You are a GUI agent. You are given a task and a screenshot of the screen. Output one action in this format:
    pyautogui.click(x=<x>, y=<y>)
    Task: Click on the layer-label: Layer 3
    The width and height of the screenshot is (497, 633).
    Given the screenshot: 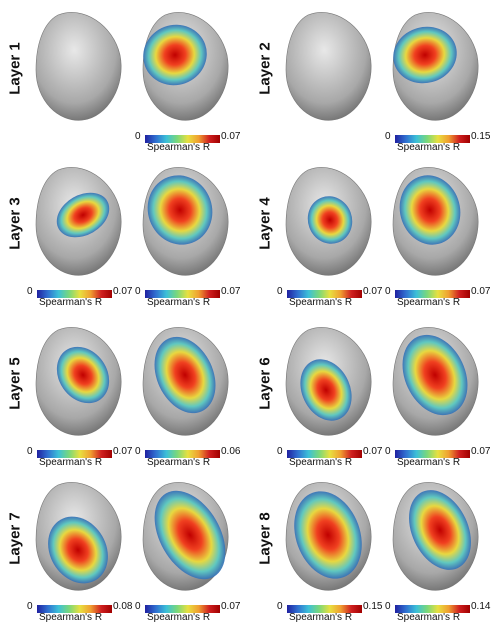 What is the action you would take?
    pyautogui.click(x=15, y=223)
    